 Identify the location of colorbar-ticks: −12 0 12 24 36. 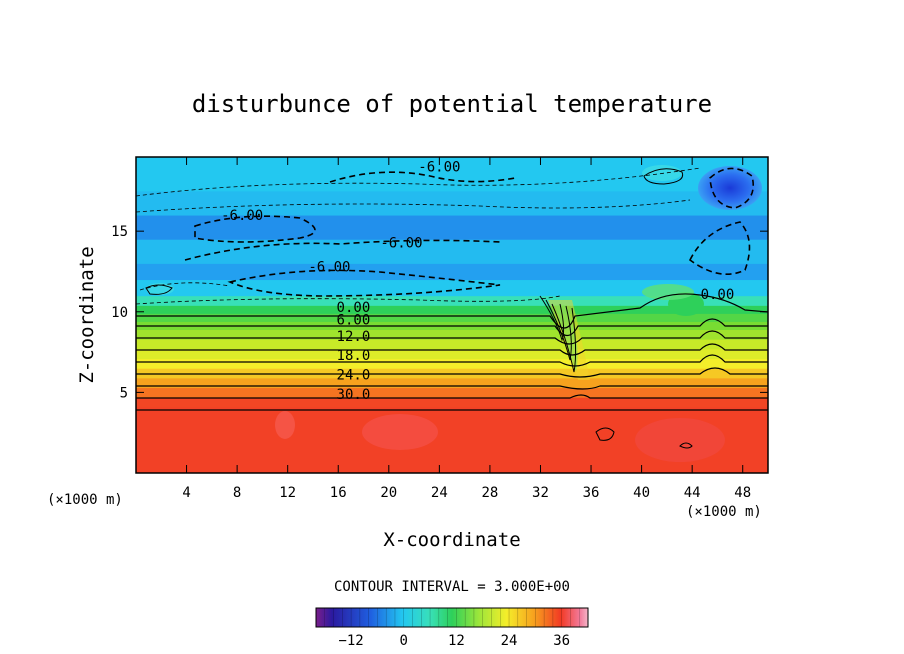
(452, 628).